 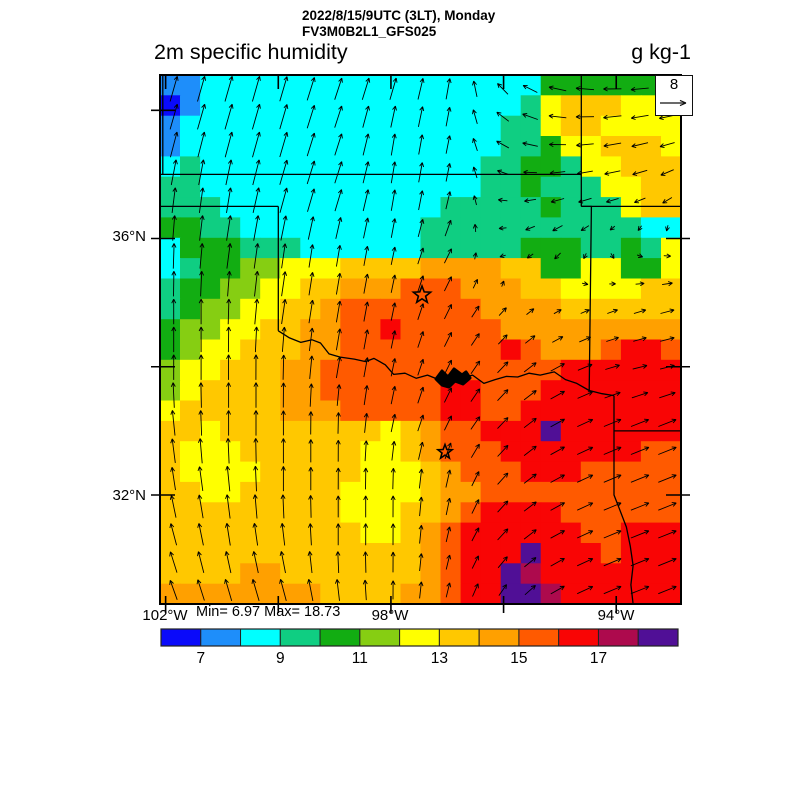 I want to click on colorbar-tick-label: 13, so click(x=439, y=658).